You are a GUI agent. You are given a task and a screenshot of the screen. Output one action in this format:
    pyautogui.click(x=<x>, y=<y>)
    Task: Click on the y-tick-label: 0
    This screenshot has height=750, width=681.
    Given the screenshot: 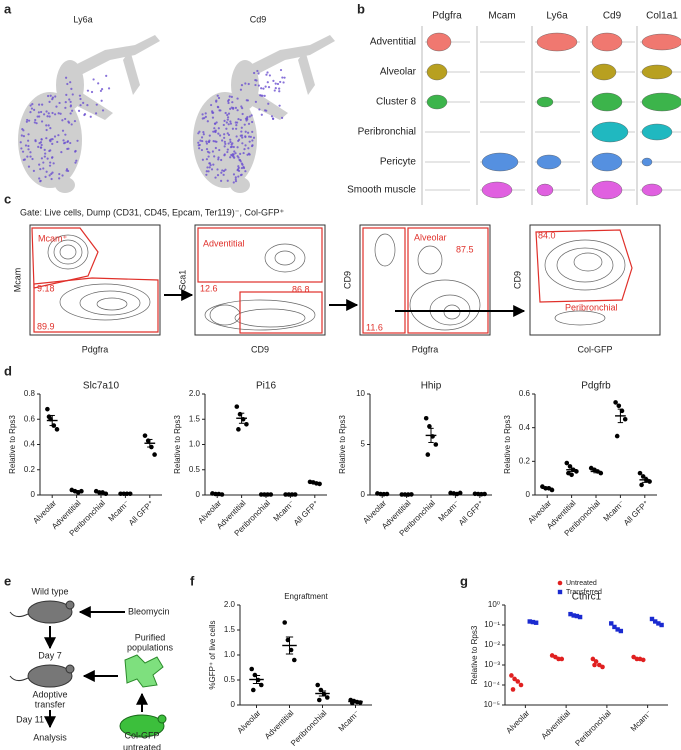 What is the action you would take?
    pyautogui.click(x=198, y=494)
    